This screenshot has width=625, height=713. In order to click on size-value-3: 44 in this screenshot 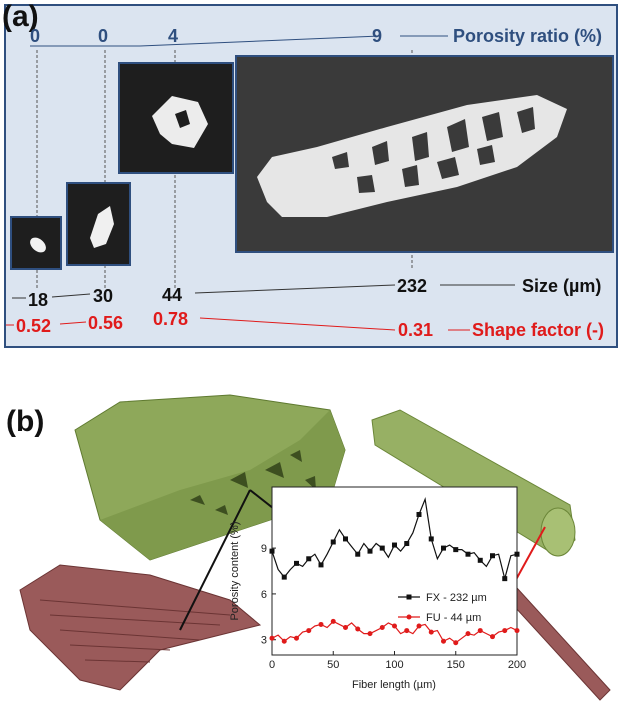, I will do `click(172, 295)`.